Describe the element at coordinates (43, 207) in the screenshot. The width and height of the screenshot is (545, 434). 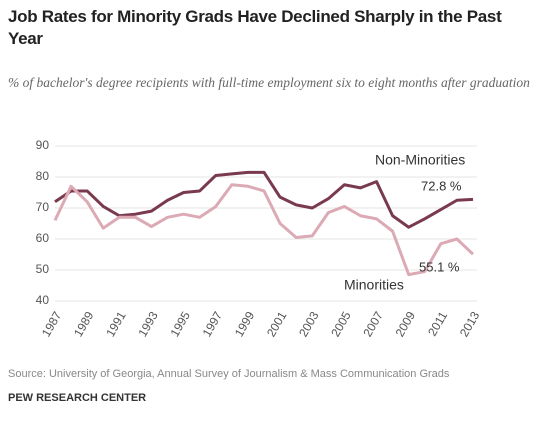
I see `y-tick-label: 70` at that location.